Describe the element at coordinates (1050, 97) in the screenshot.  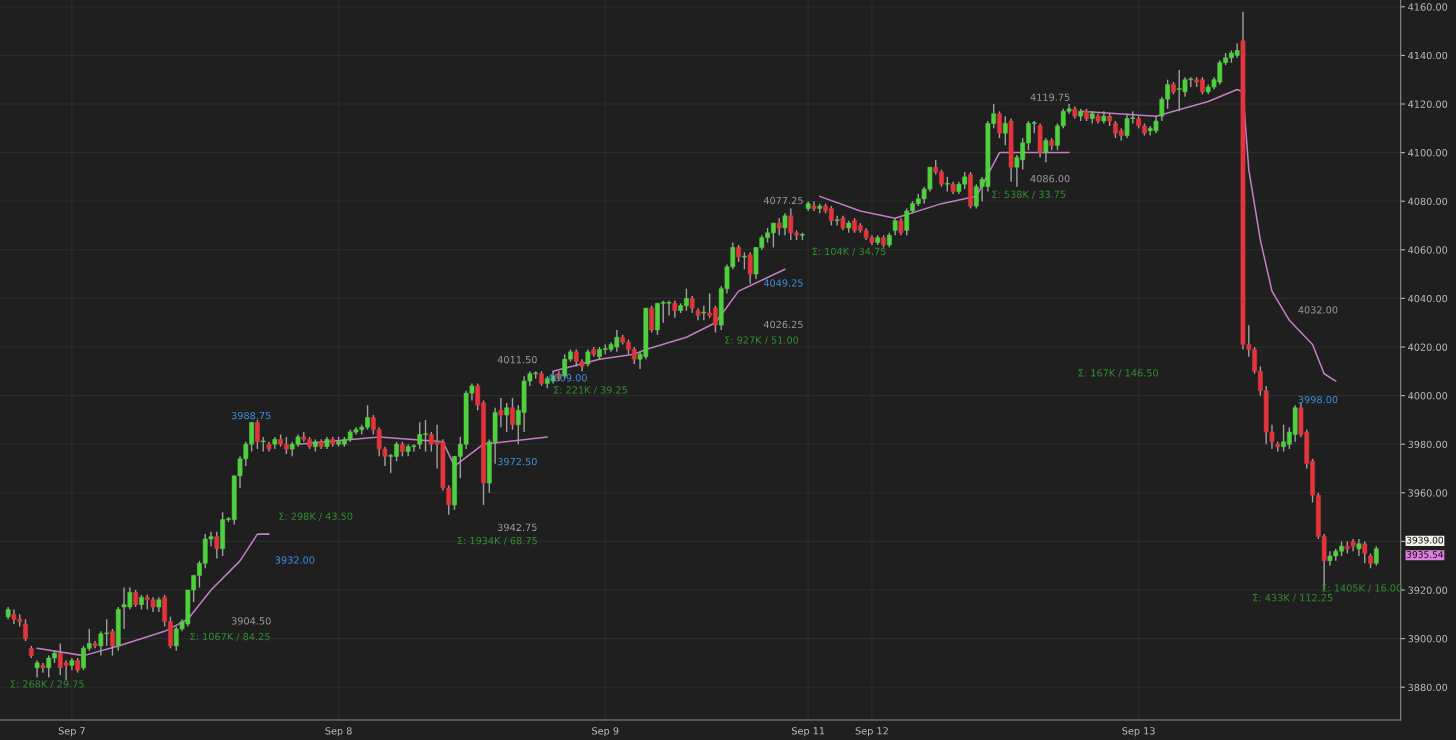
I see `annotation: 4119.75` at that location.